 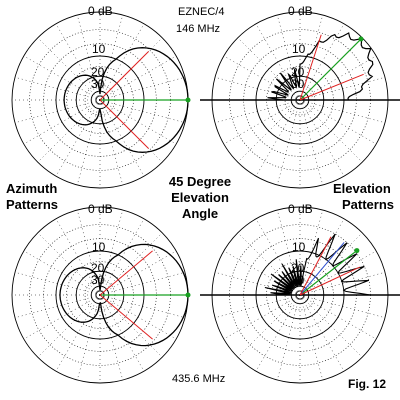 What do you see at coordinates (298, 72) in the screenshot?
I see `db20-label-tr: 20` at bounding box center [298, 72].